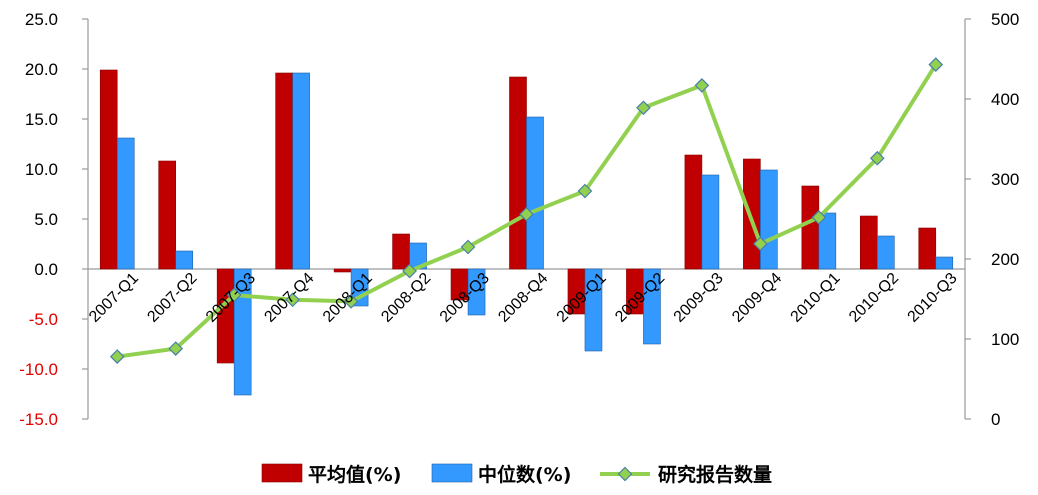 This screenshot has width=1038, height=495. What do you see at coordinates (1005, 339) in the screenshot?
I see `right-tick-label: 100` at bounding box center [1005, 339].